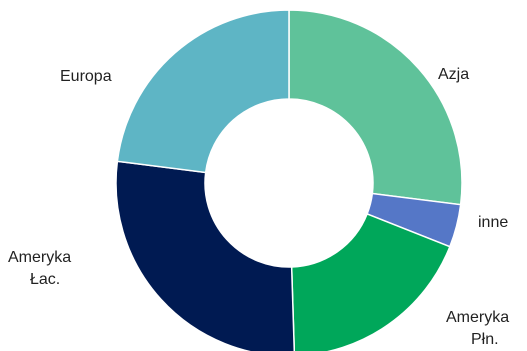  I want to click on label-inne: inne, so click(493, 222).